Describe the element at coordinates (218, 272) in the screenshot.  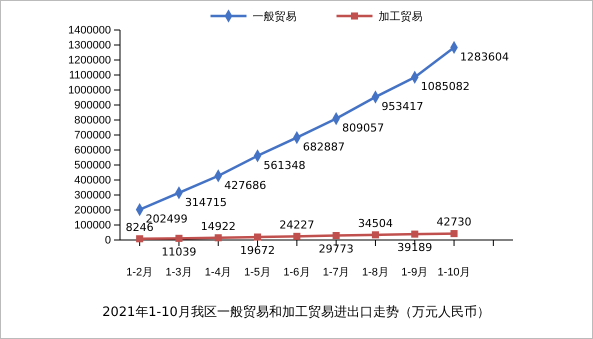
I see `x-tick-label: 1-4月` at that location.